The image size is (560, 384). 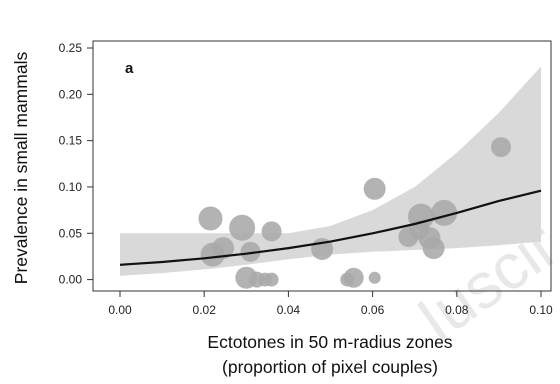 I want to click on y-tick-label: 0.15, so click(x=71, y=141).